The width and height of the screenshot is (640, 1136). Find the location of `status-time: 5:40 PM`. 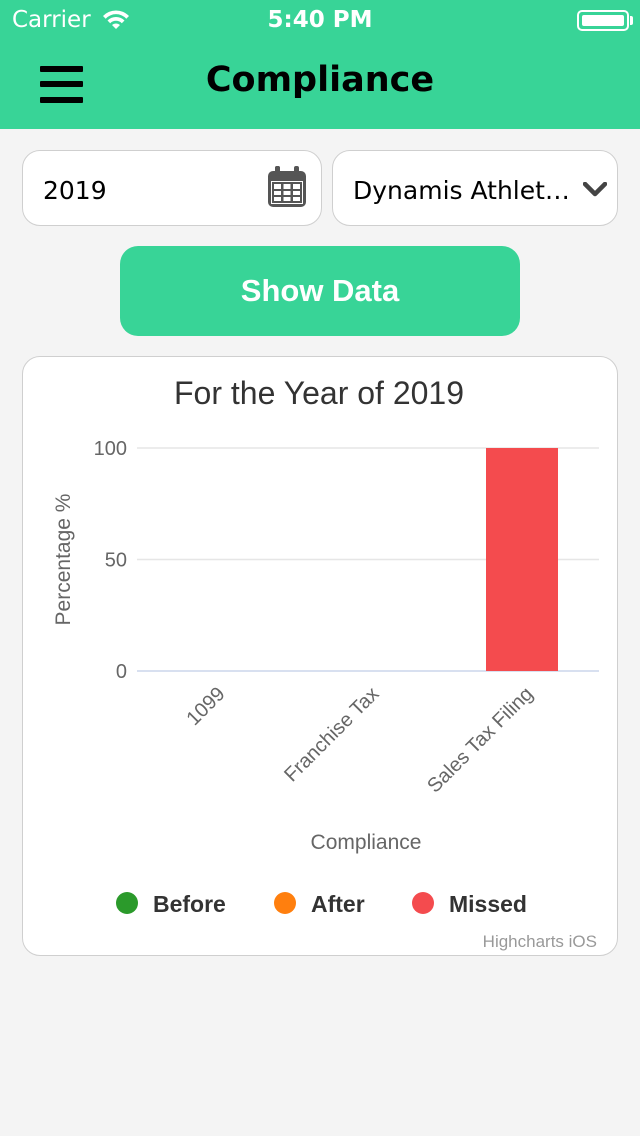

status-time: 5:40 PM is located at coordinates (320, 20).